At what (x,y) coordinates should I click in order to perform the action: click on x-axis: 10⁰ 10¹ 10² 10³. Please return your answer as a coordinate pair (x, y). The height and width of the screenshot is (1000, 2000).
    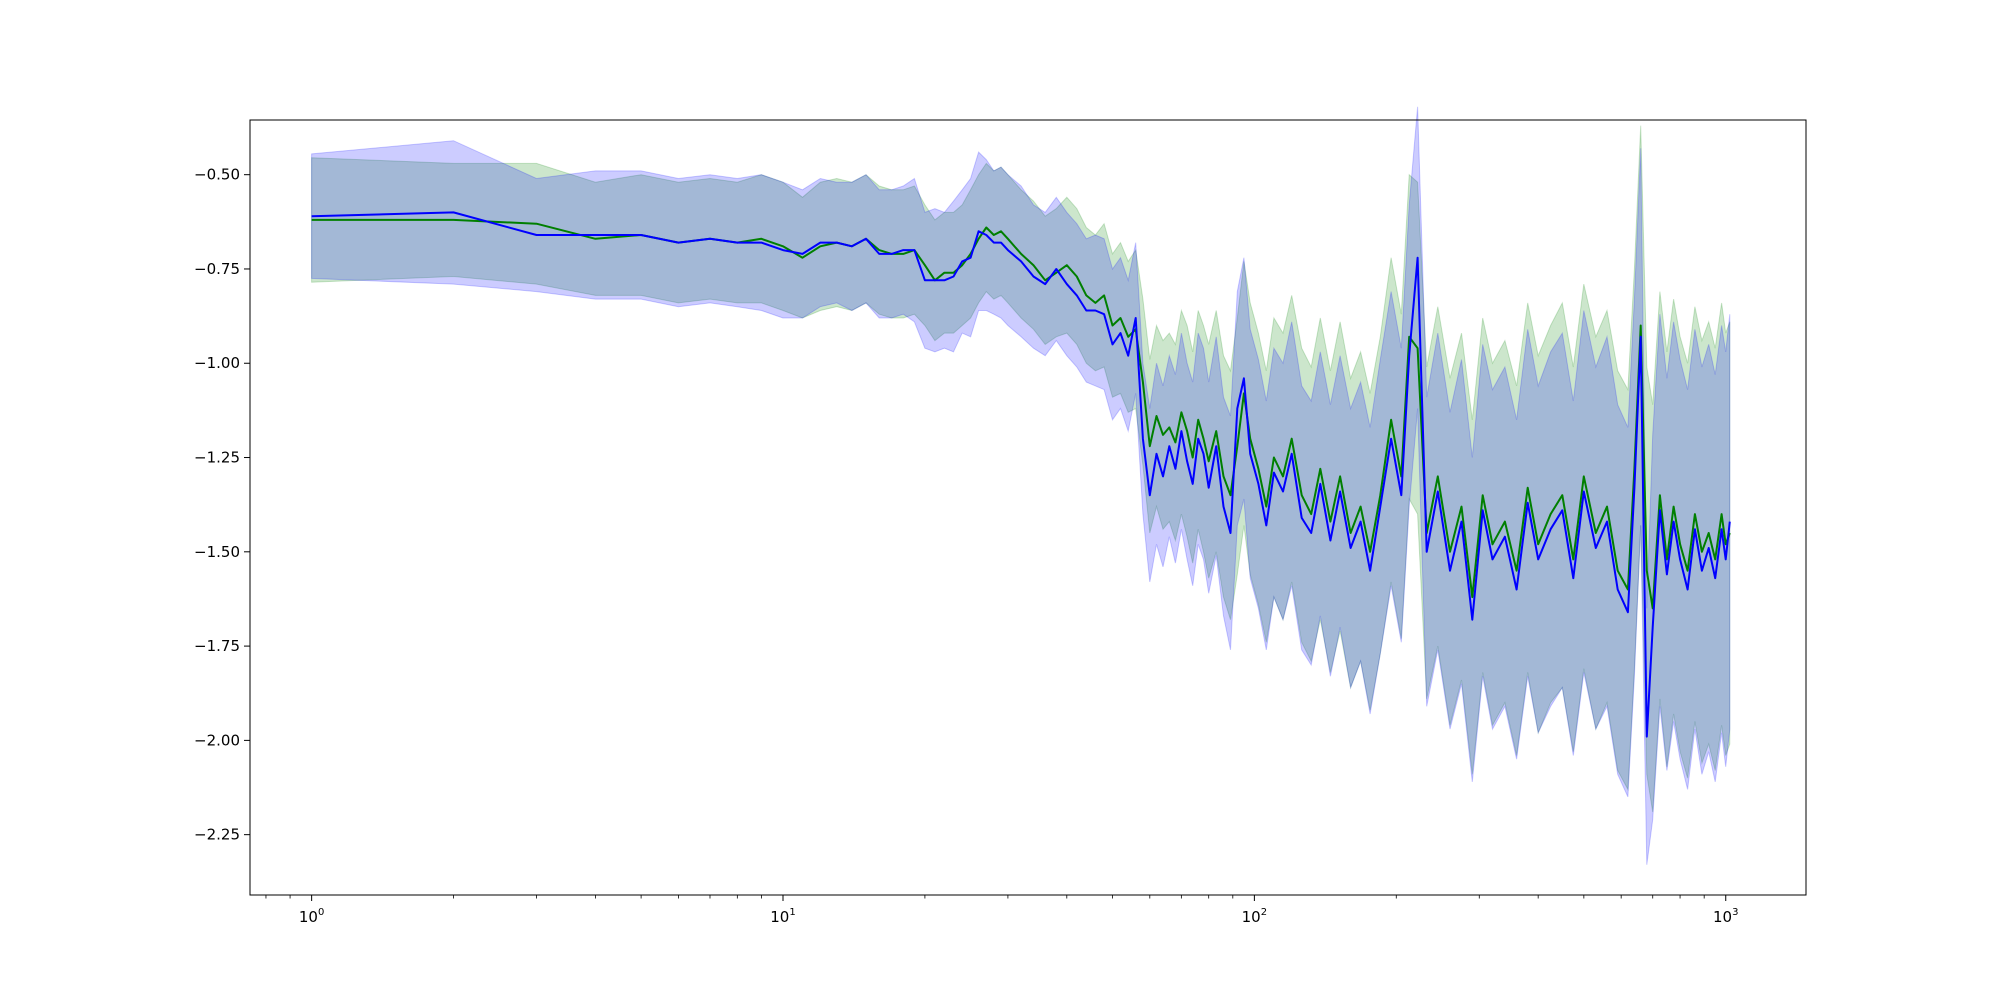
    Looking at the image, I should click on (1001, 910).